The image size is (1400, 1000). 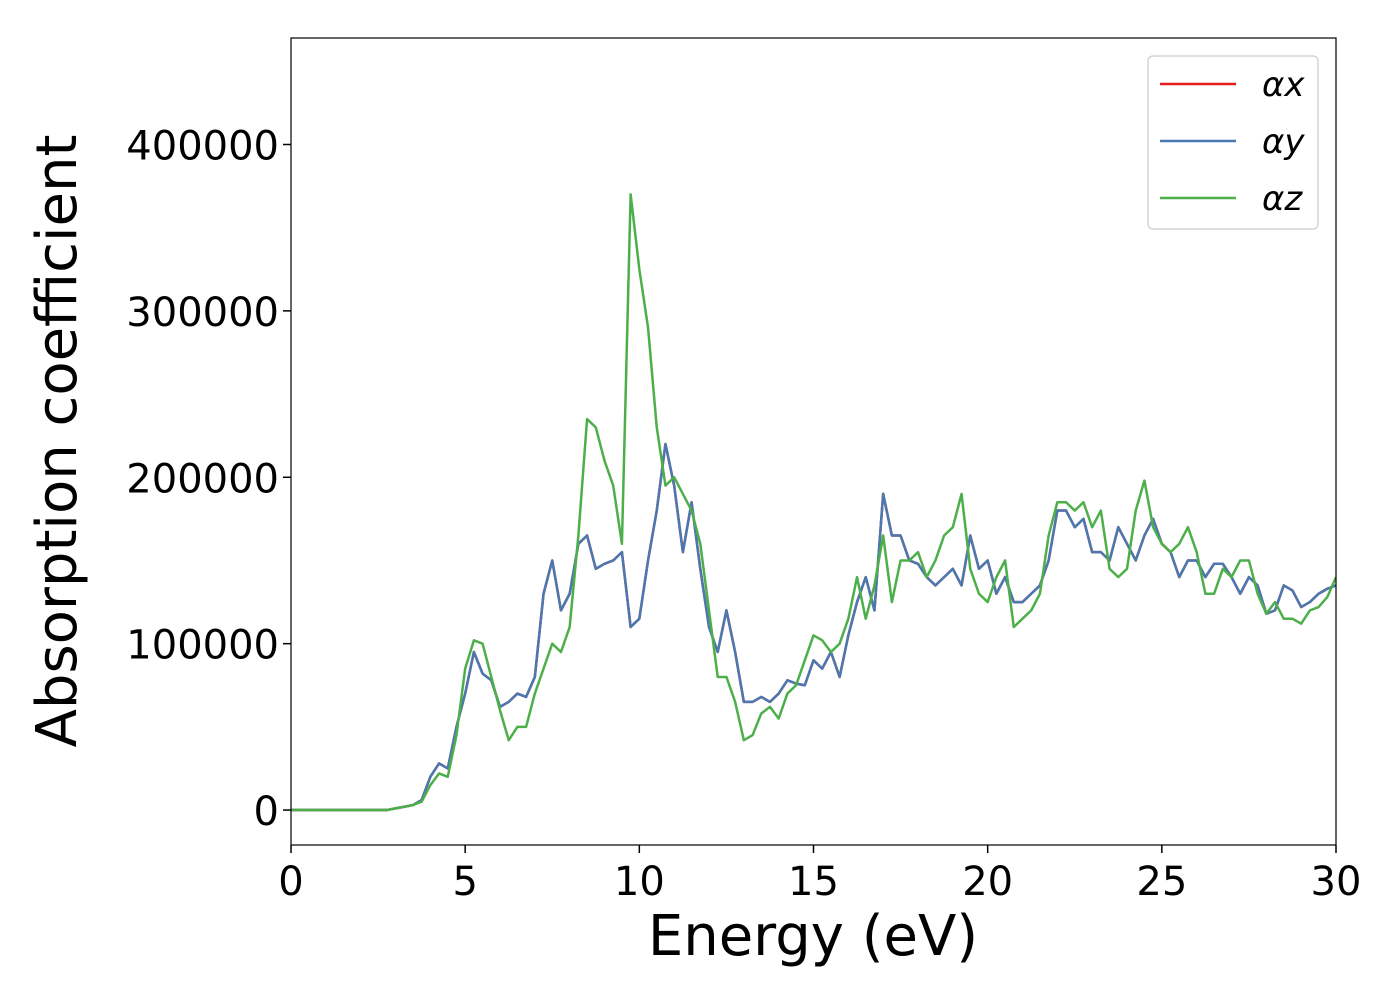 What do you see at coordinates (1283, 142) in the screenshot?
I see `legend-label: αy` at bounding box center [1283, 142].